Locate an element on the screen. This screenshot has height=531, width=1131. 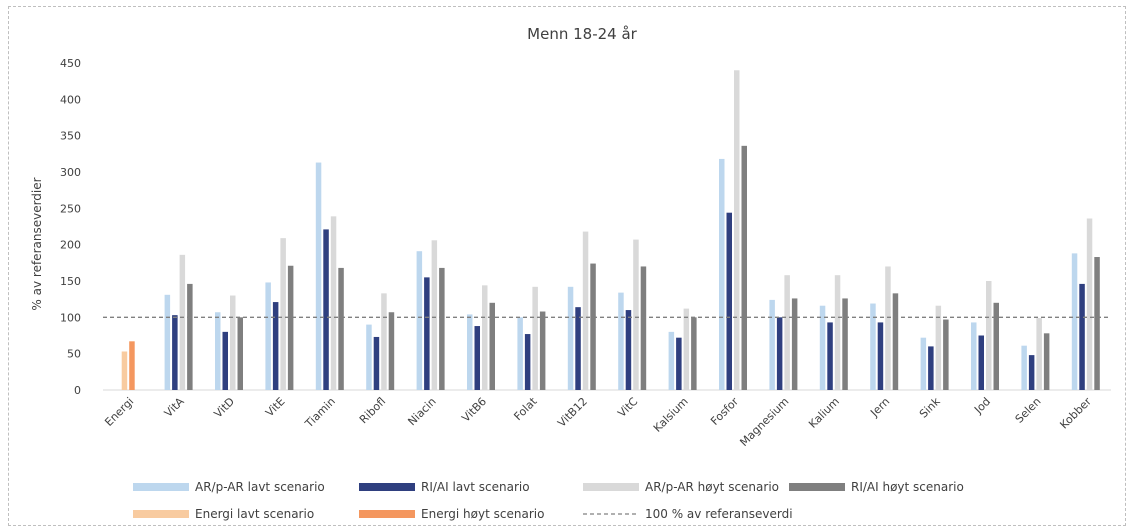
bar-folat-ar-p-ar-h-yt-scenario is located at coordinates (535, 338).